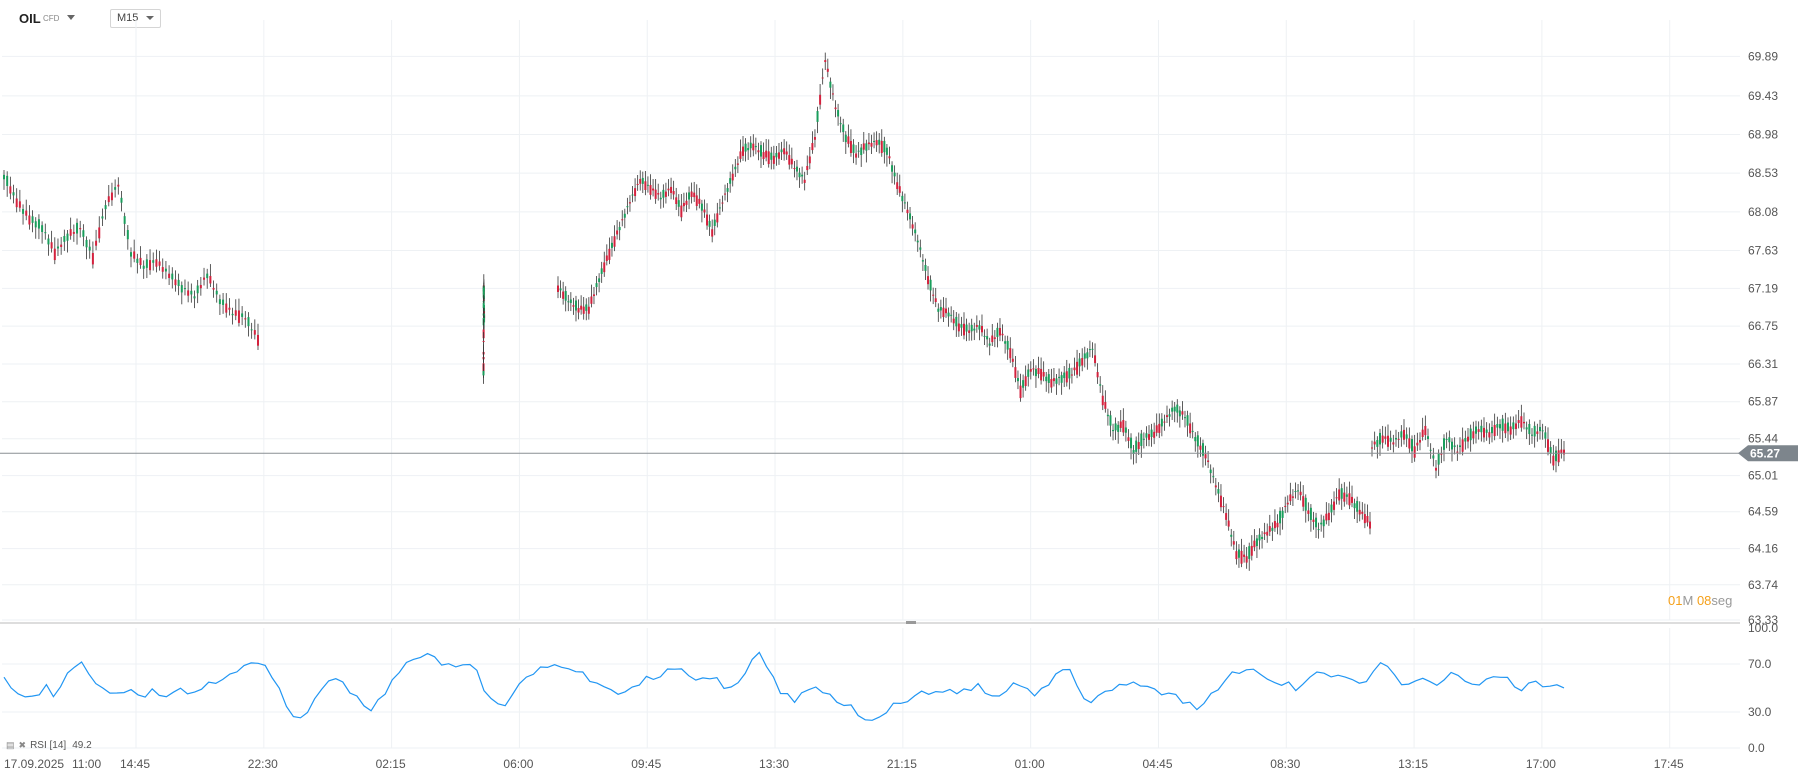  Describe the element at coordinates (263, 764) in the screenshot. I see `x-tick-label: 22:30` at that location.